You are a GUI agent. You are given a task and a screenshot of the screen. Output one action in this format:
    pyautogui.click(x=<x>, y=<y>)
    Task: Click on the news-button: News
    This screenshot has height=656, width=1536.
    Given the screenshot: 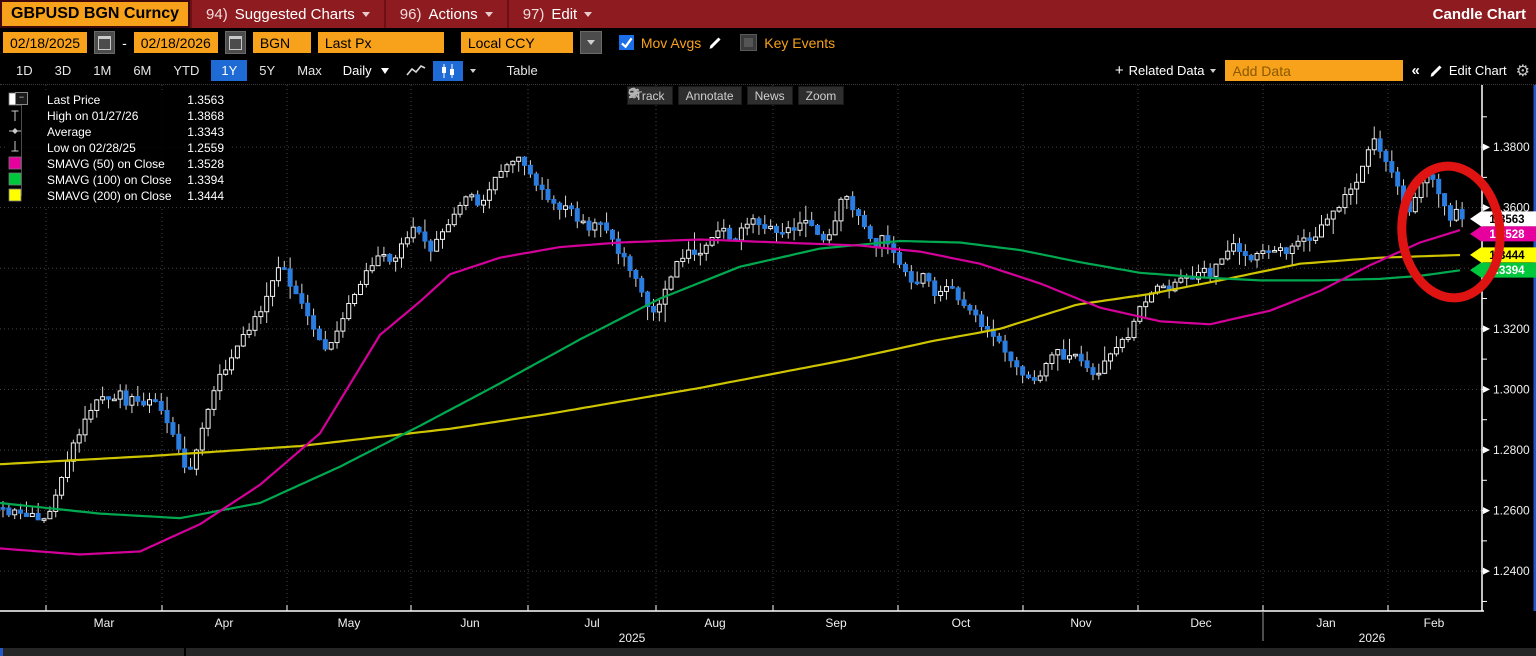 What is the action you would take?
    pyautogui.click(x=770, y=95)
    